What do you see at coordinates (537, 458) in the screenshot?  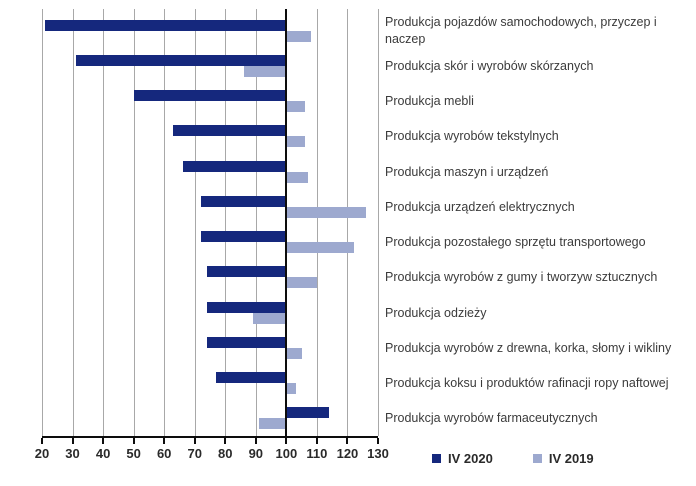 I see `legend-swatch-iv-2019-icon` at bounding box center [537, 458].